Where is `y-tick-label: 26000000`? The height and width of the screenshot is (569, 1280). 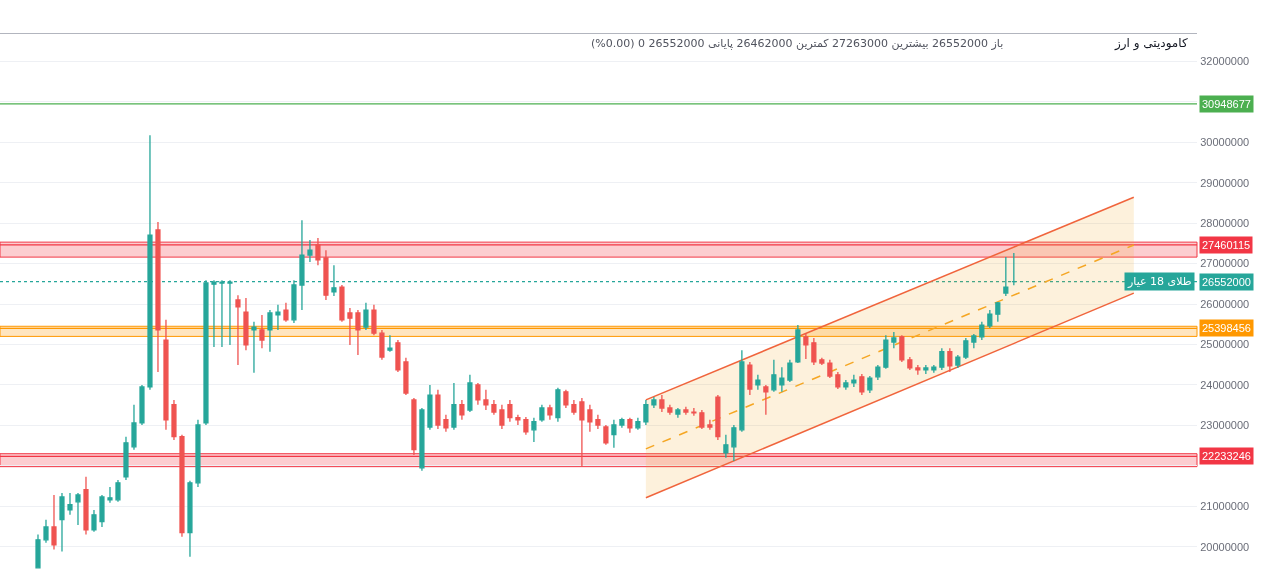
y-tick-label: 26000000 is located at coordinates (1225, 303).